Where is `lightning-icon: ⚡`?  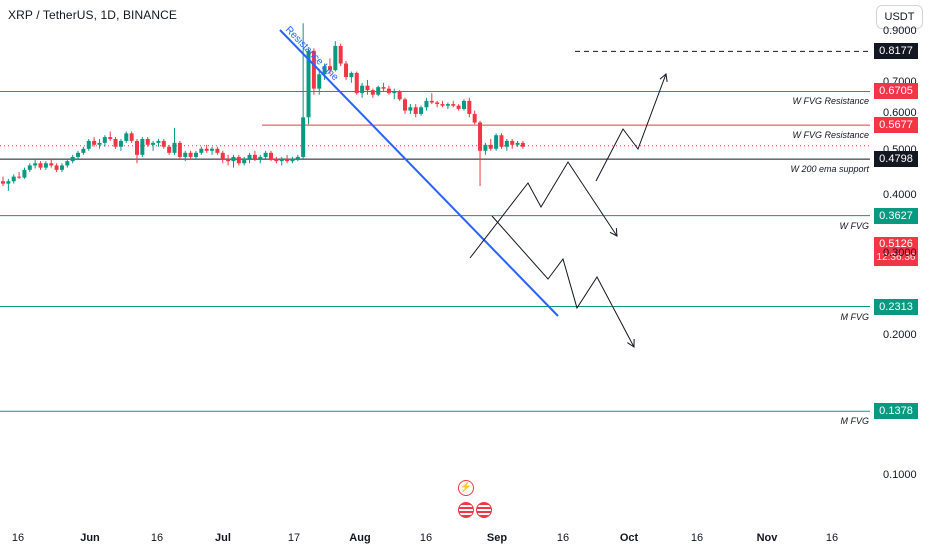
lightning-icon: ⚡ is located at coordinates (466, 488).